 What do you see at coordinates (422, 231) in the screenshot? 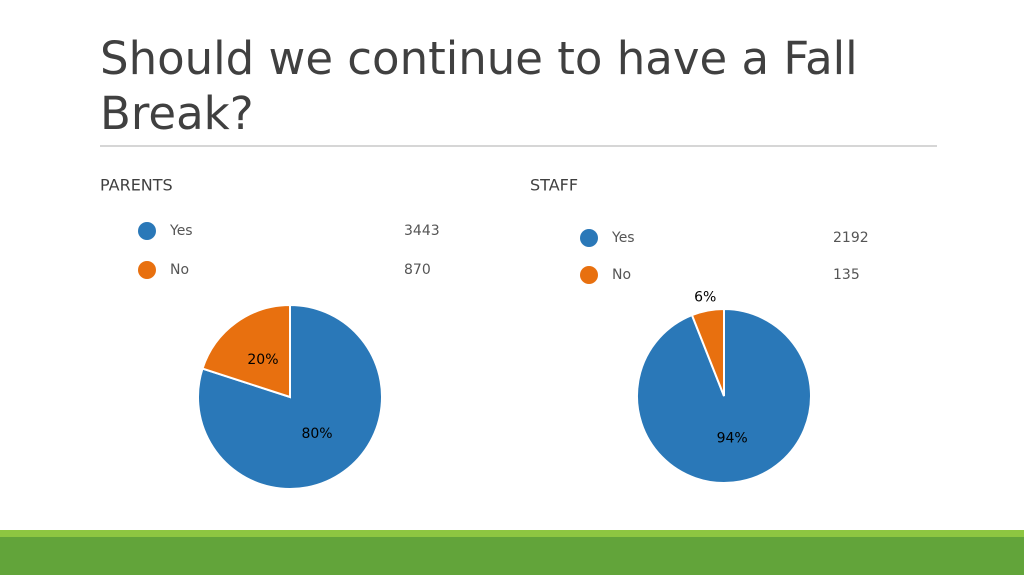
I see `legend-count: 3443` at bounding box center [422, 231].